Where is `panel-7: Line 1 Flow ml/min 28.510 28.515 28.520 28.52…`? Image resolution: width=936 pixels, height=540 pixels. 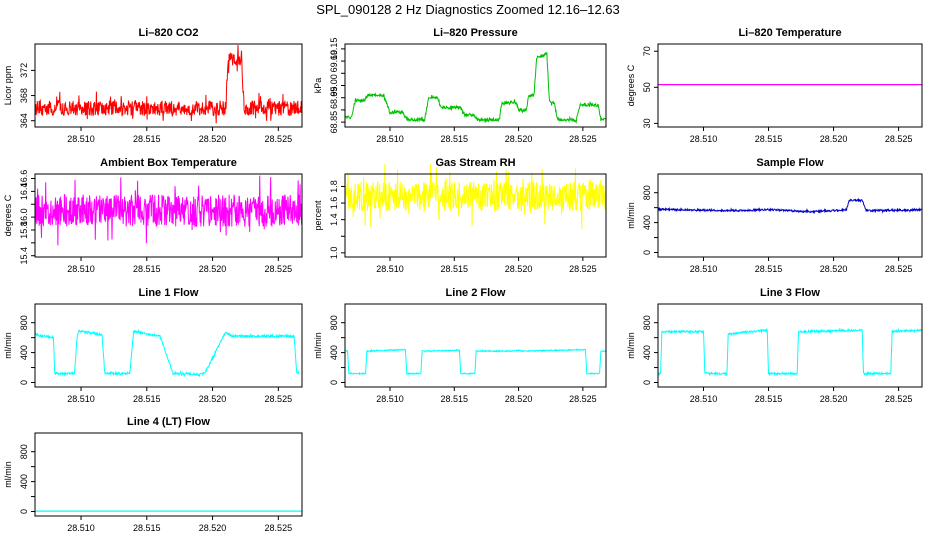 panel-7: Line 1 Flow ml/min 28.510 28.515 28.520 28.52… is located at coordinates (153, 345).